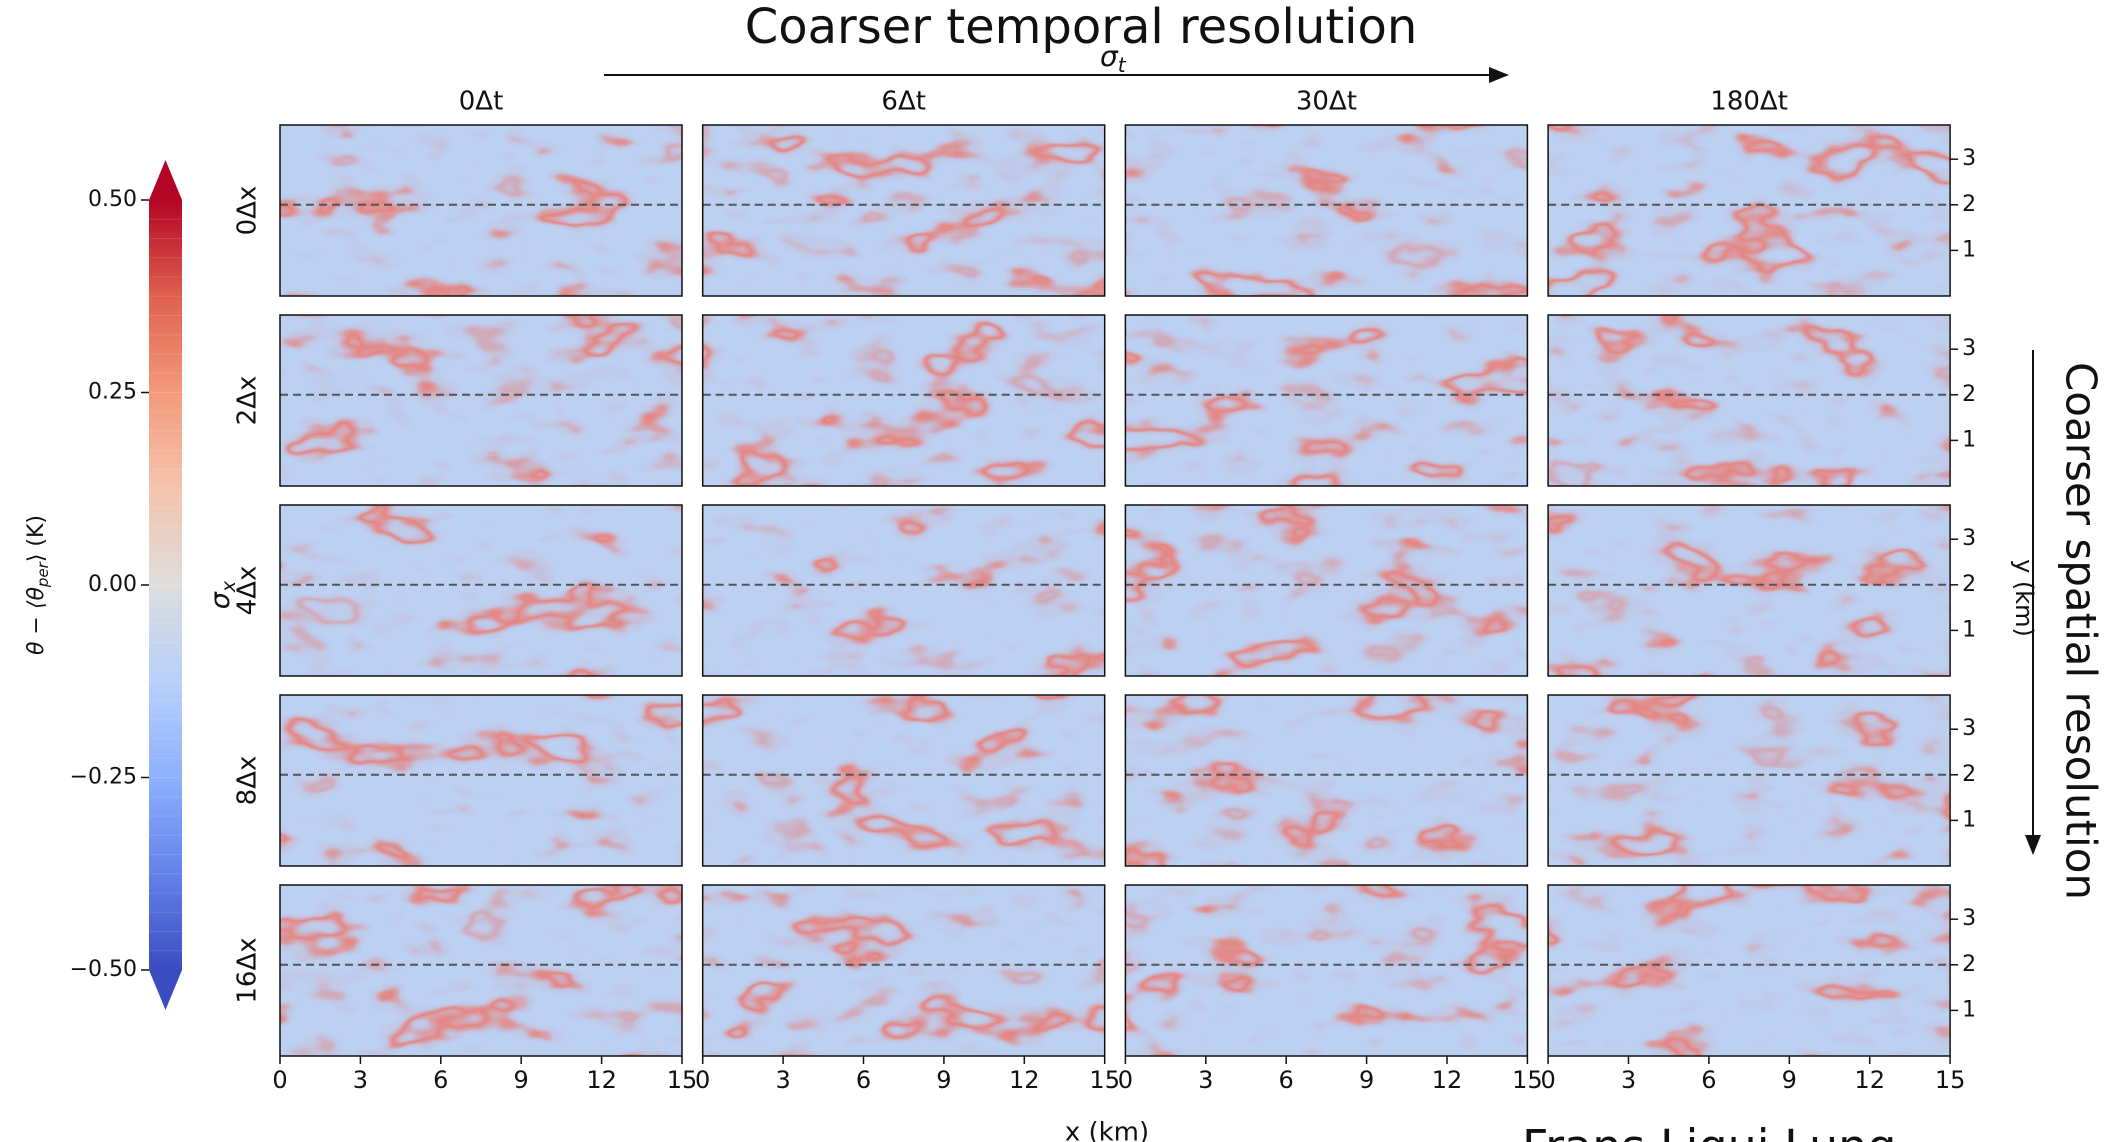  Describe the element at coordinates (1107, 1130) in the screenshot. I see `x-axis-label: x (km)` at that location.